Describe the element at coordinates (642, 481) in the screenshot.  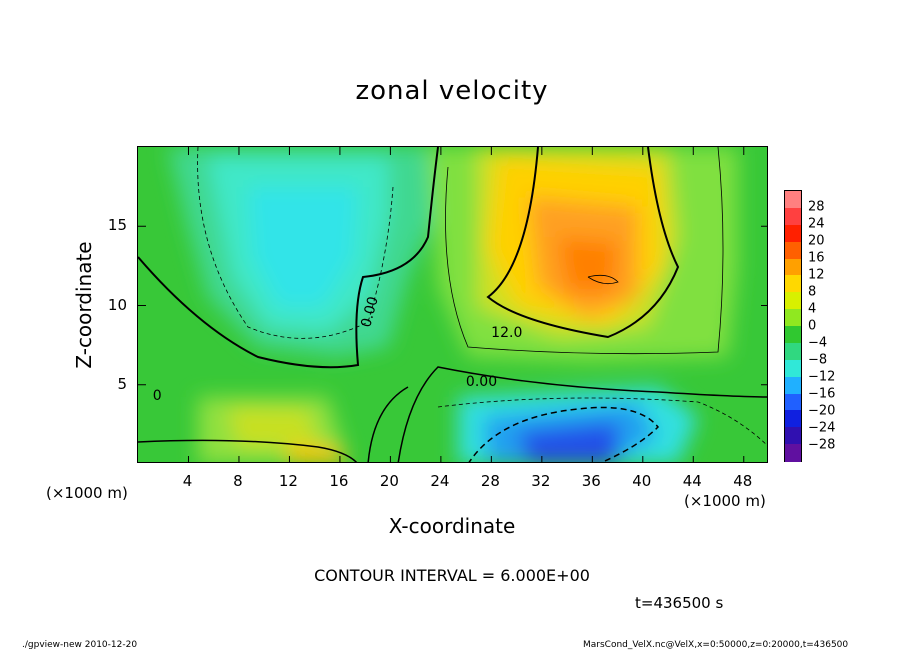
I see `x-tick-label: 40` at that location.